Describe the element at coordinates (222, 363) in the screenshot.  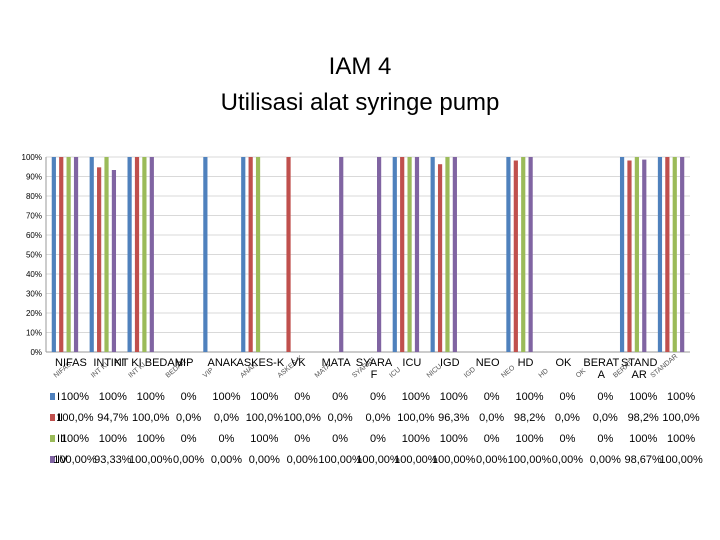
I see `category-label: ANAK` at that location.